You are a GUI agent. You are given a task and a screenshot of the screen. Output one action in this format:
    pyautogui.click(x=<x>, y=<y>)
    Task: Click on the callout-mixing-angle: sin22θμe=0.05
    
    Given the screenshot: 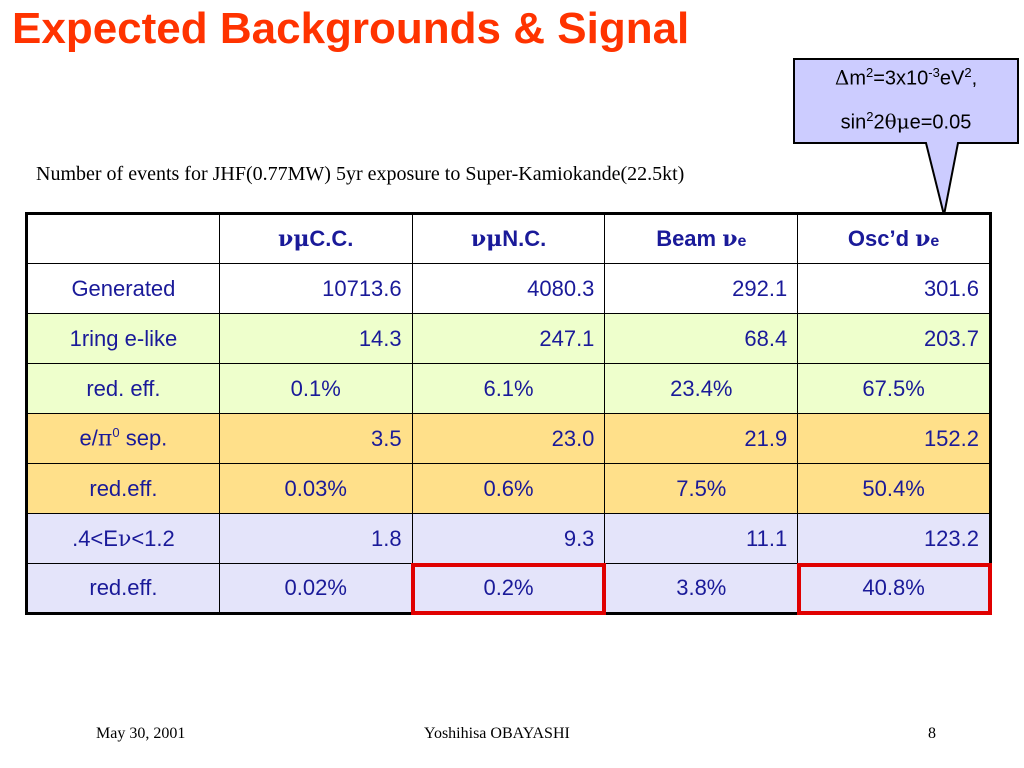 What is the action you would take?
    pyautogui.click(x=906, y=121)
    